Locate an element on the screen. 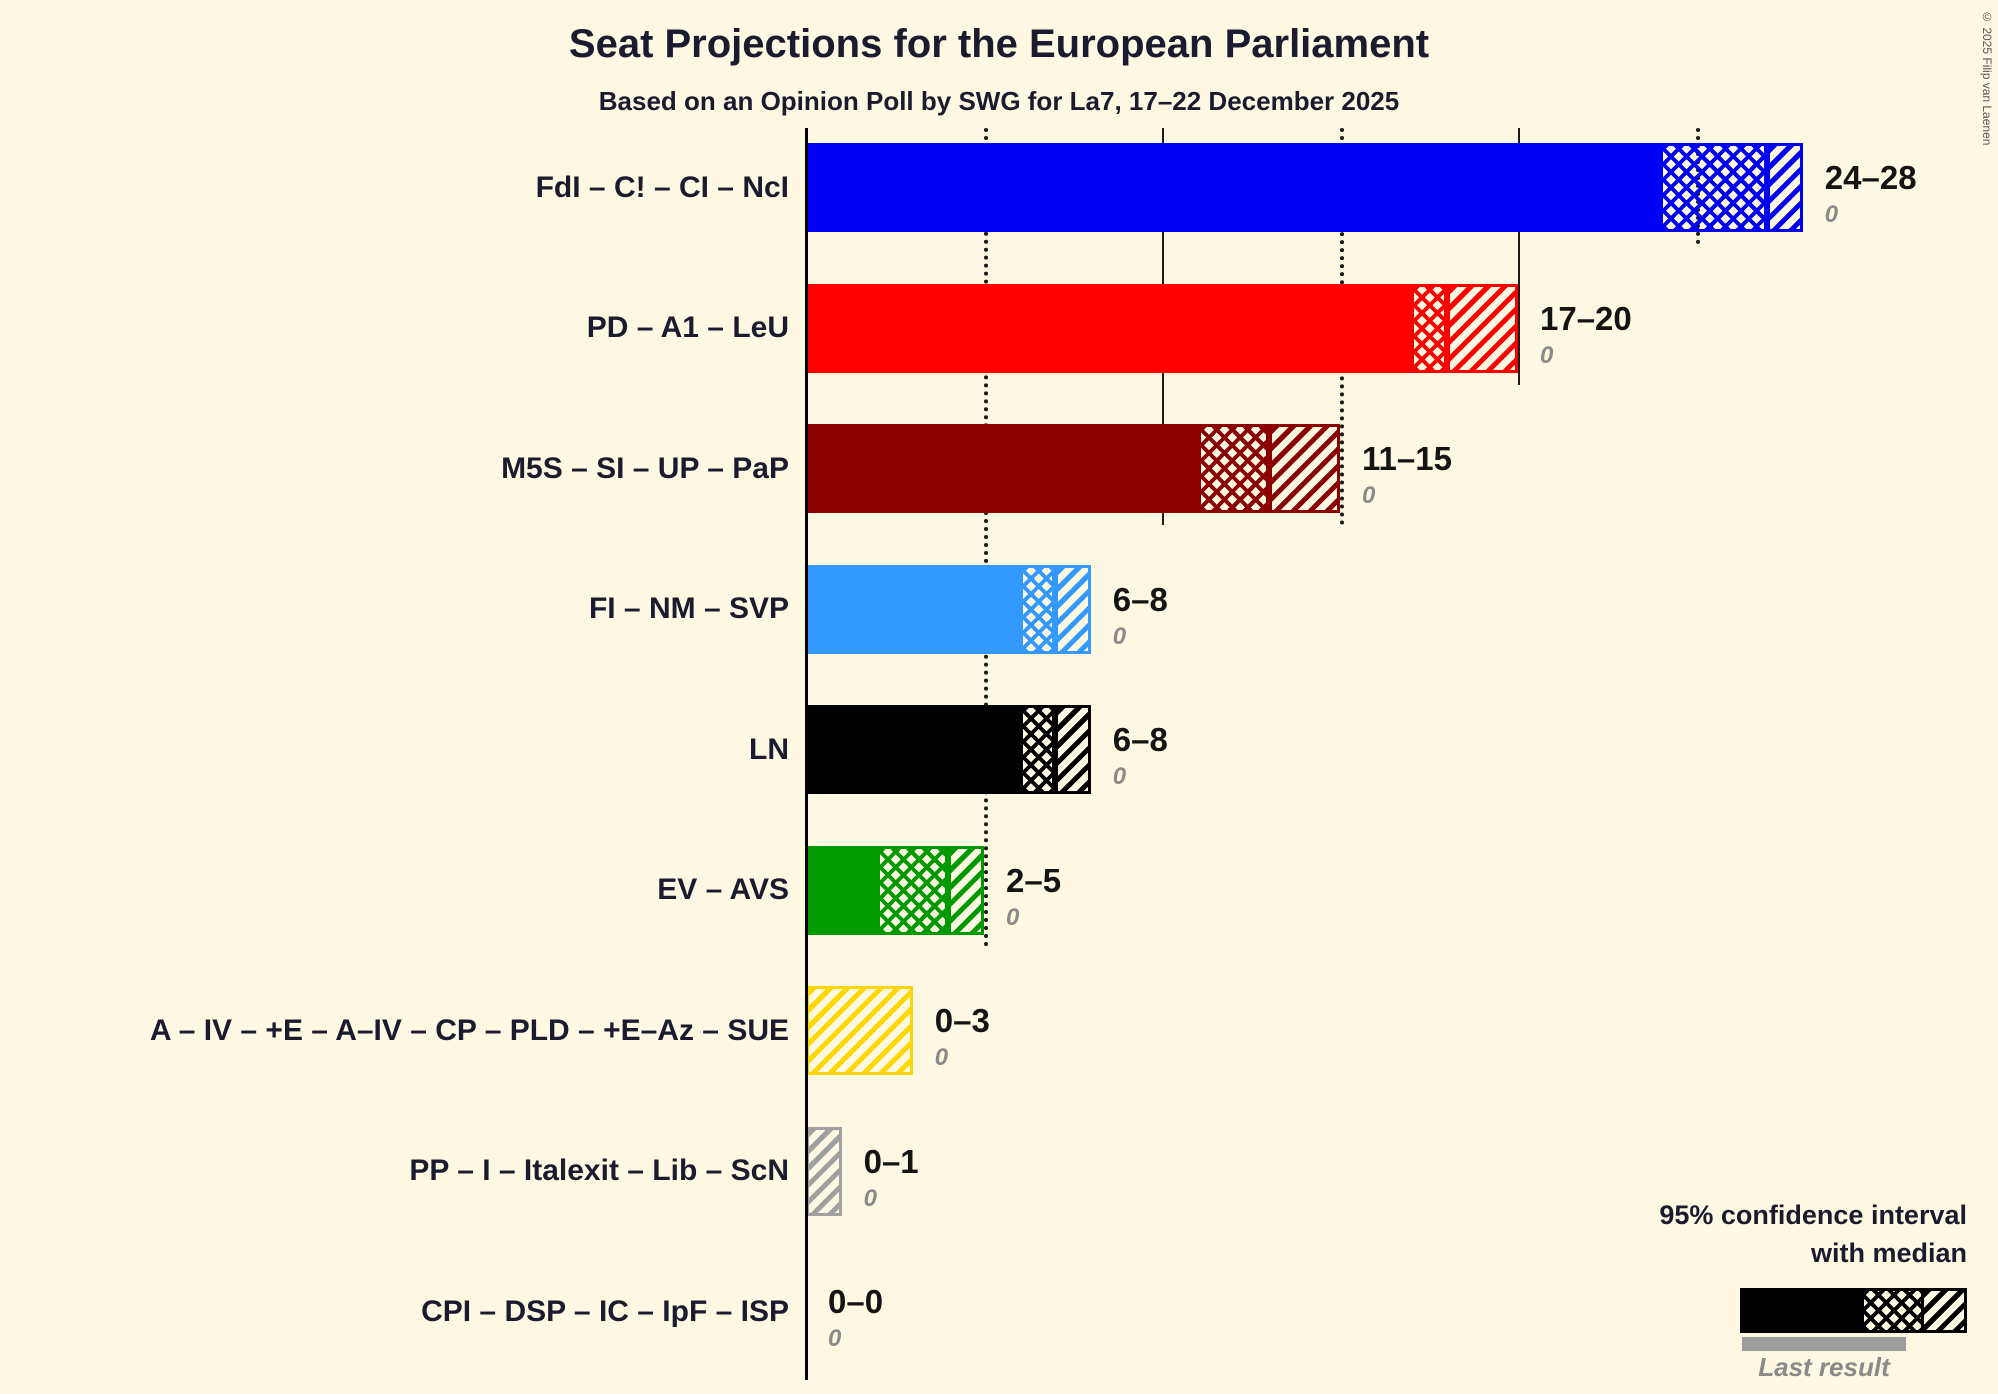  legend-solid-segment is located at coordinates (1802, 1310).